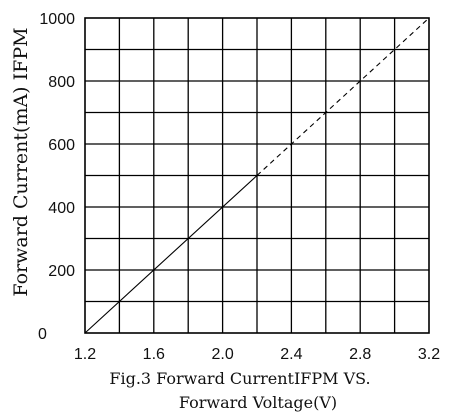  Describe the element at coordinates (57, 19) in the screenshot. I see `y-tick-label: 1000` at that location.